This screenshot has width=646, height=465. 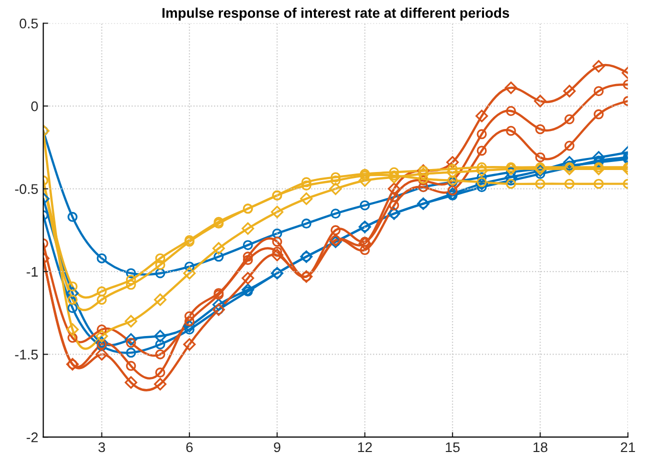 What do you see at coordinates (32, 272) in the screenshot?
I see `y-tick-label: -1` at bounding box center [32, 272].